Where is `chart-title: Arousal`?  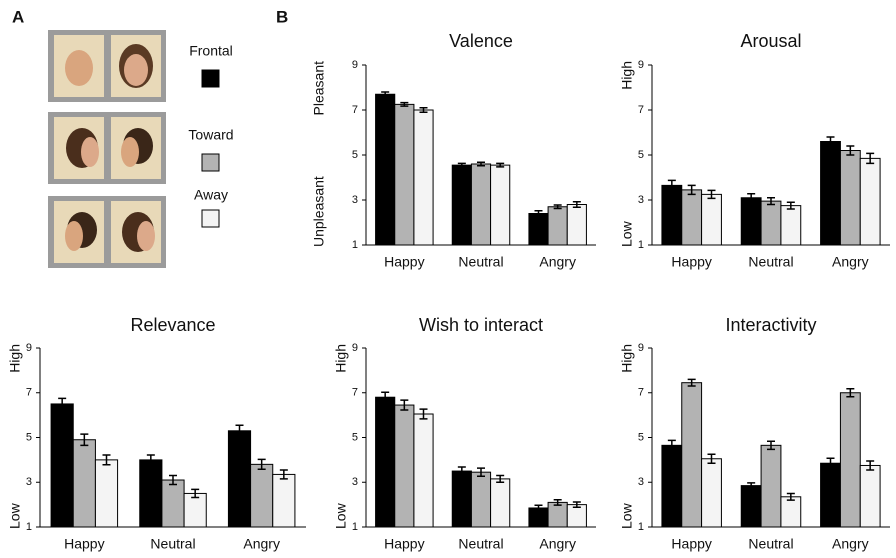
chart-title: Arousal is located at coordinates (770, 41).